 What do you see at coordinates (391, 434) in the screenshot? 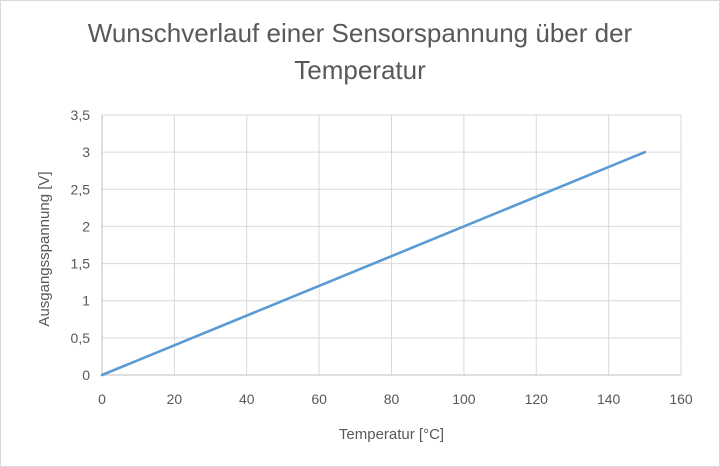
I see `x-axis-title: Temperatur [°C]` at bounding box center [391, 434].